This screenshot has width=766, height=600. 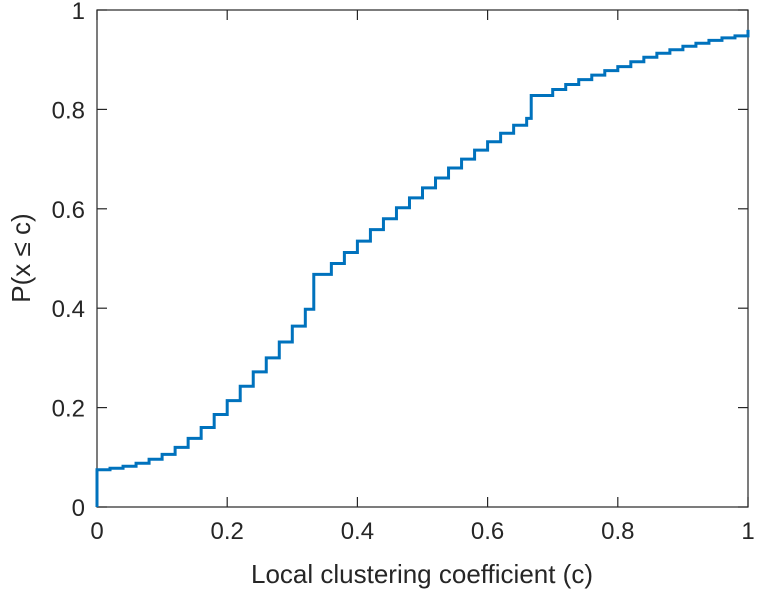 What do you see at coordinates (227, 531) in the screenshot?
I see `x-tick-label: 0.2` at bounding box center [227, 531].